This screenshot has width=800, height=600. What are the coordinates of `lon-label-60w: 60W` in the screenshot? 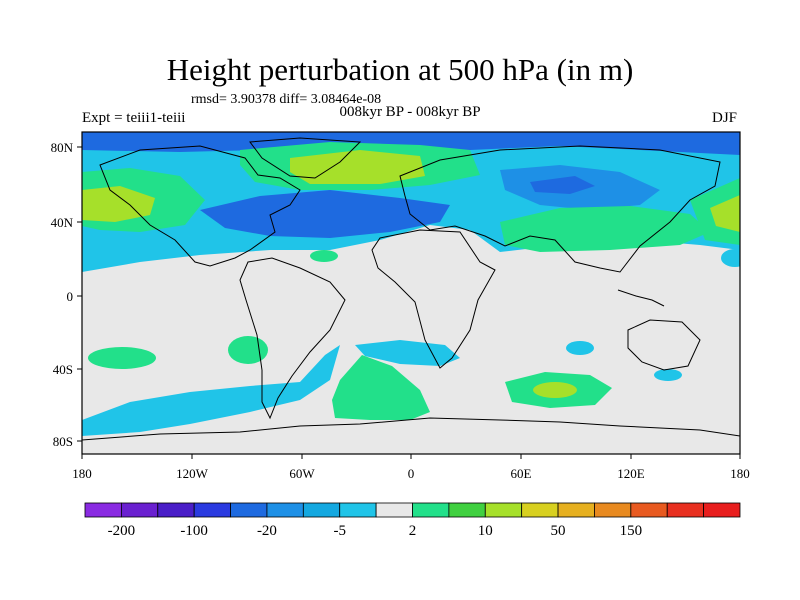 It's located at (302, 473).